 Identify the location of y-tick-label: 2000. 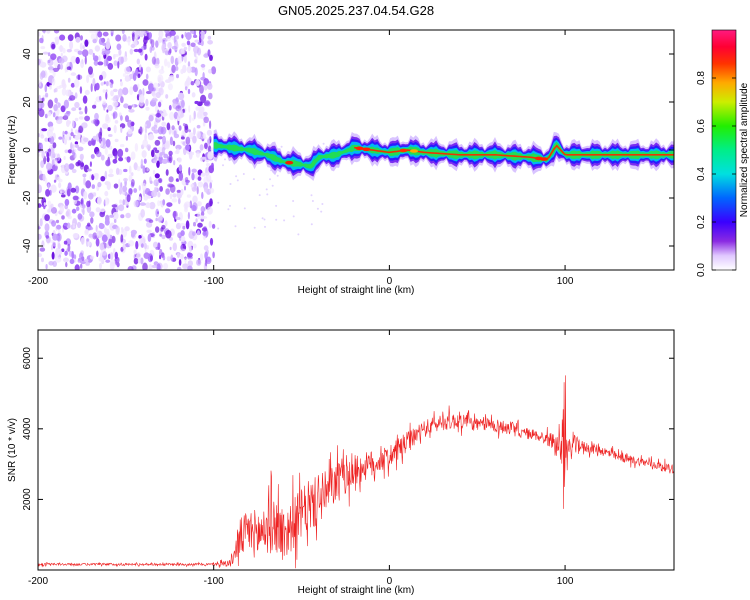
(27, 499).